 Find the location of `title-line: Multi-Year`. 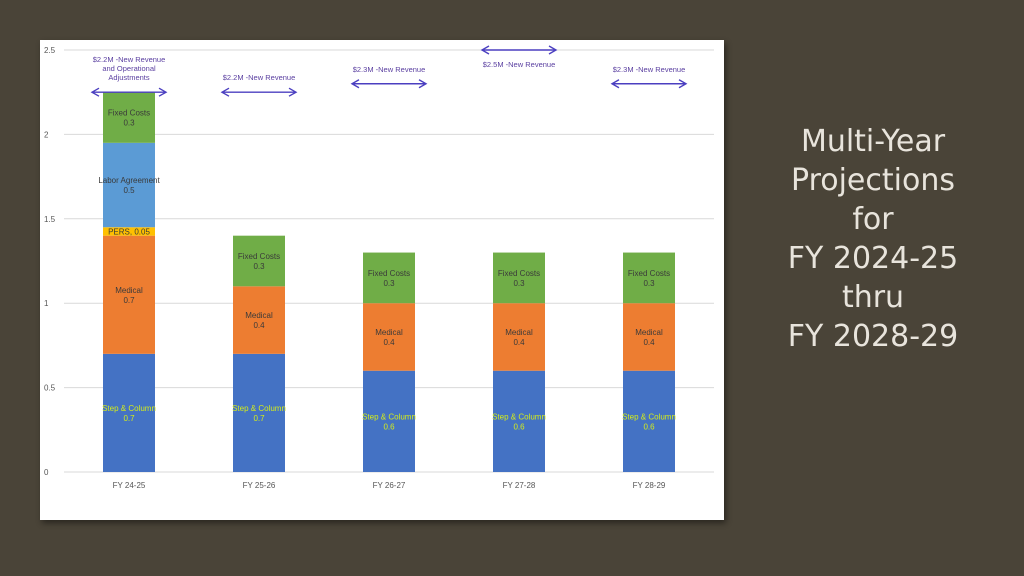

title-line: Multi-Year is located at coordinates (873, 141).